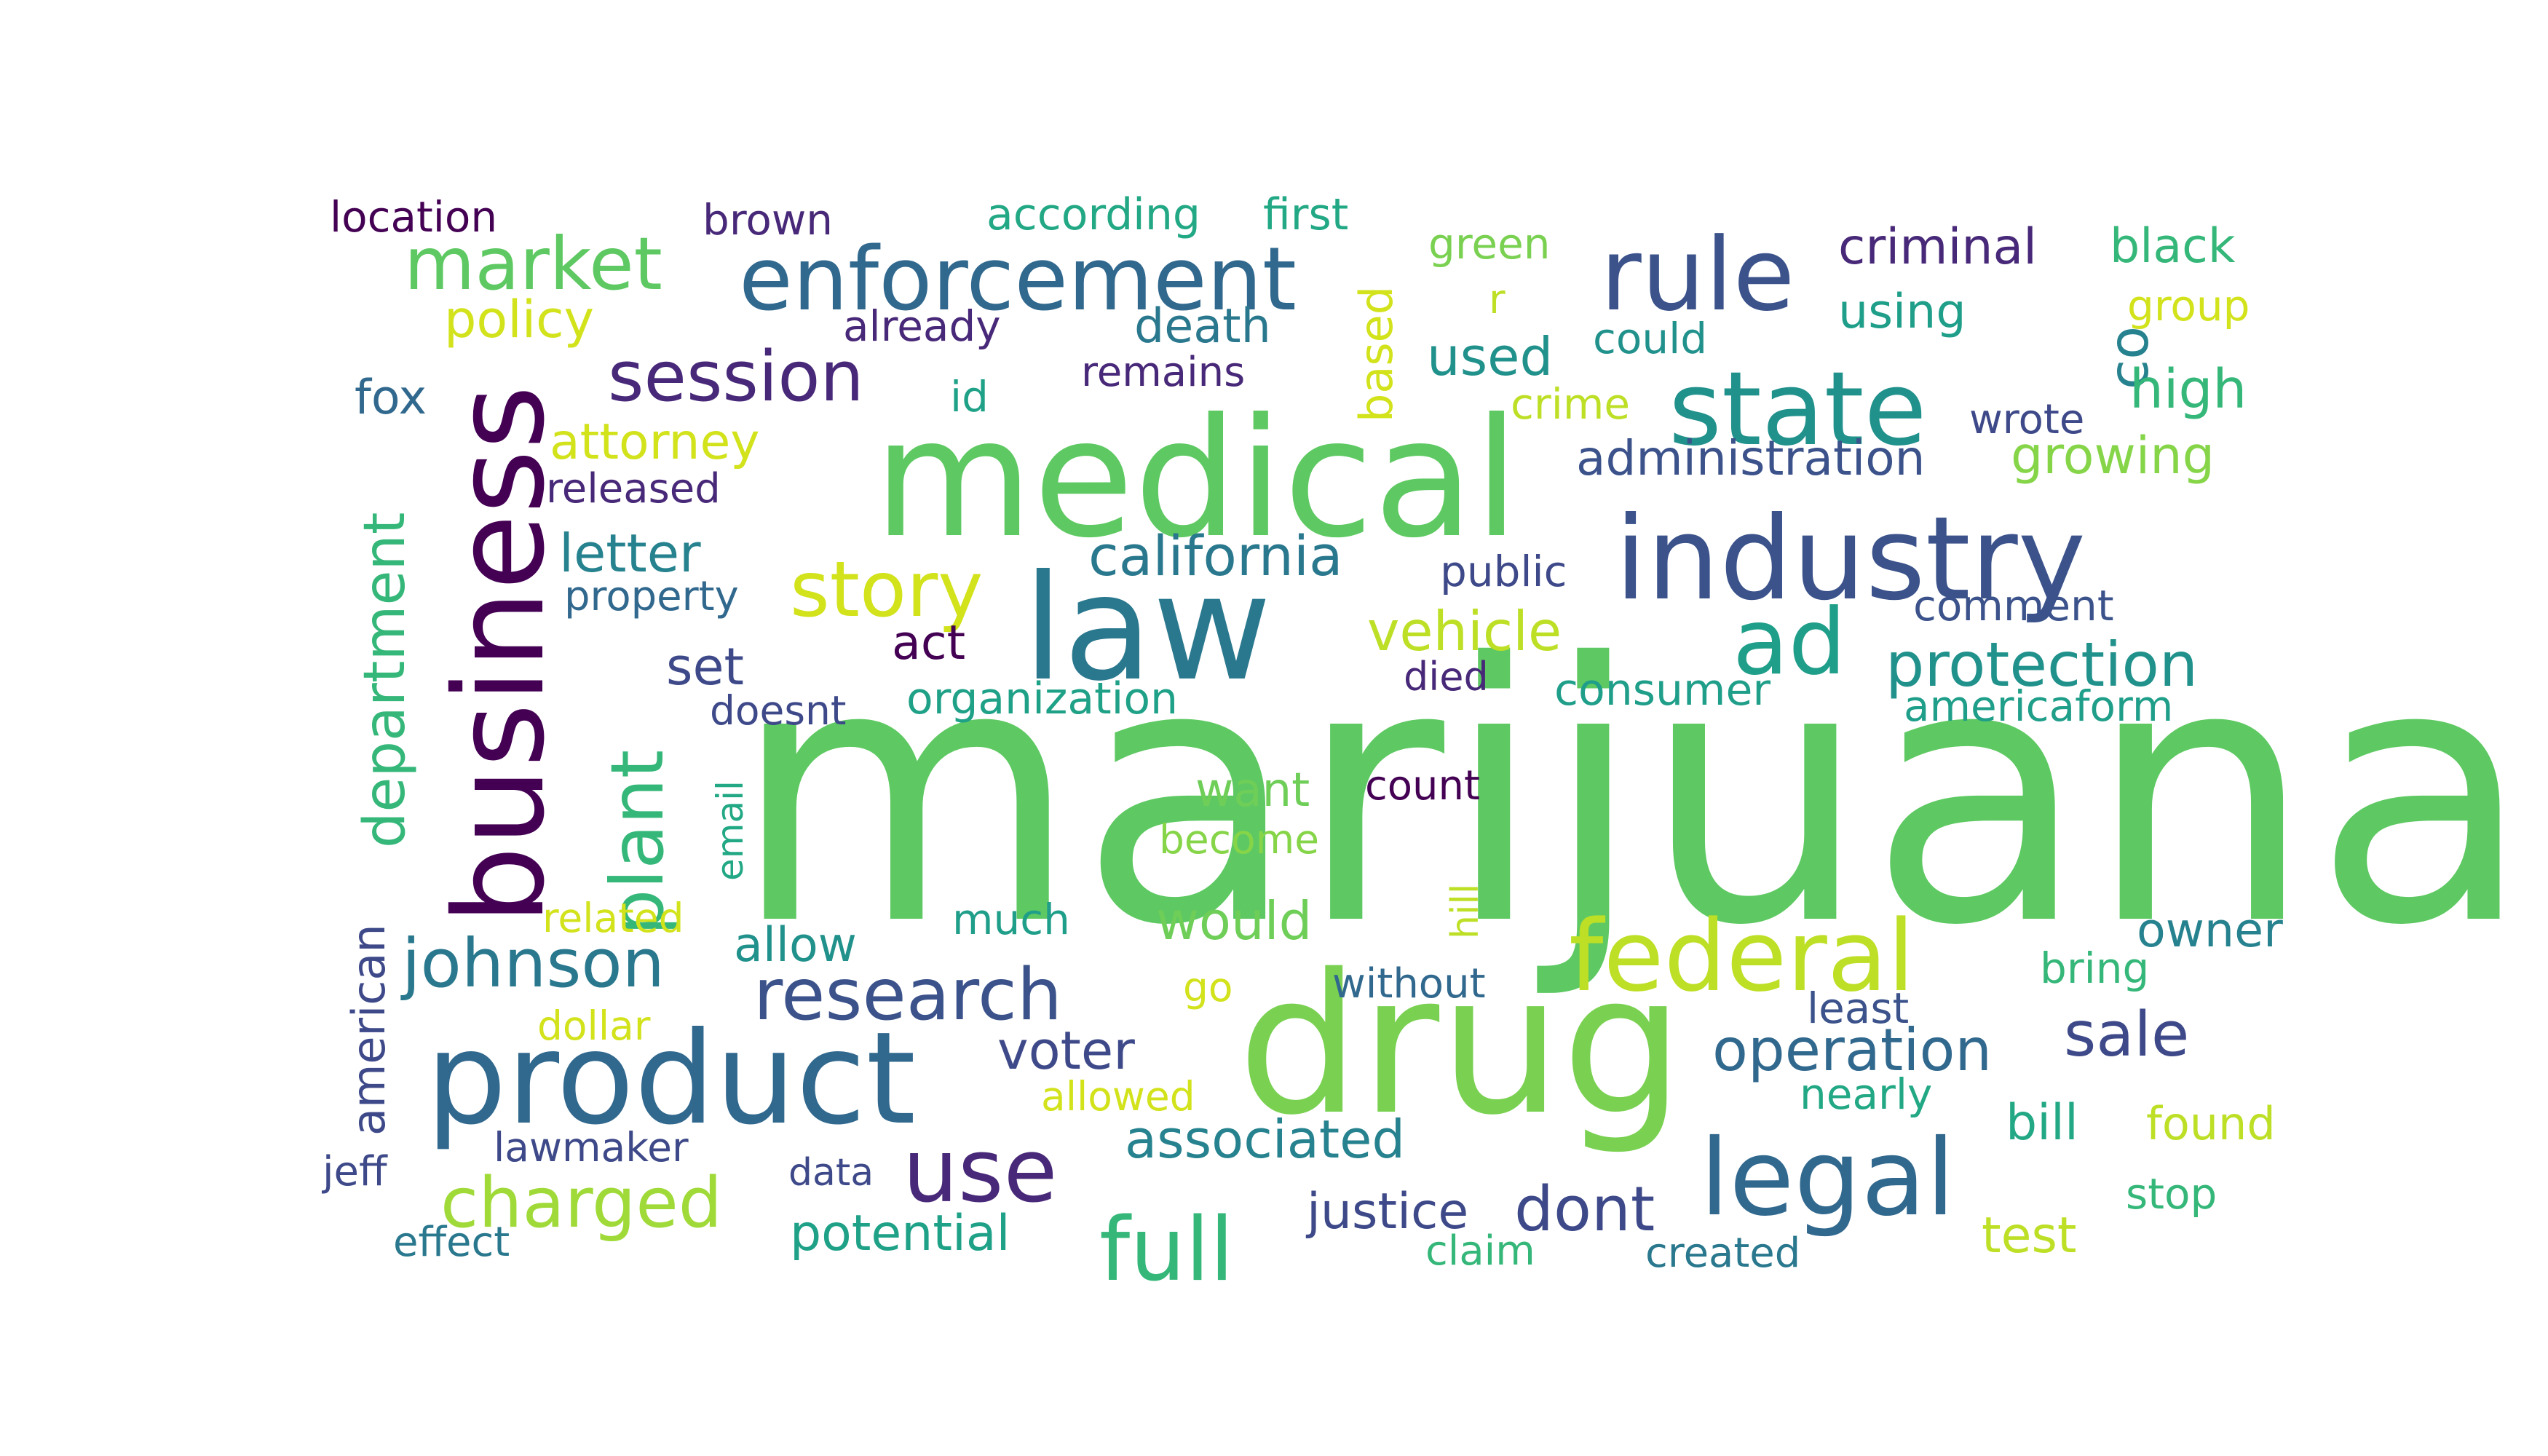 This screenshot has height=1456, width=2548. Describe the element at coordinates (651, 596) in the screenshot. I see `word-property: property` at that location.